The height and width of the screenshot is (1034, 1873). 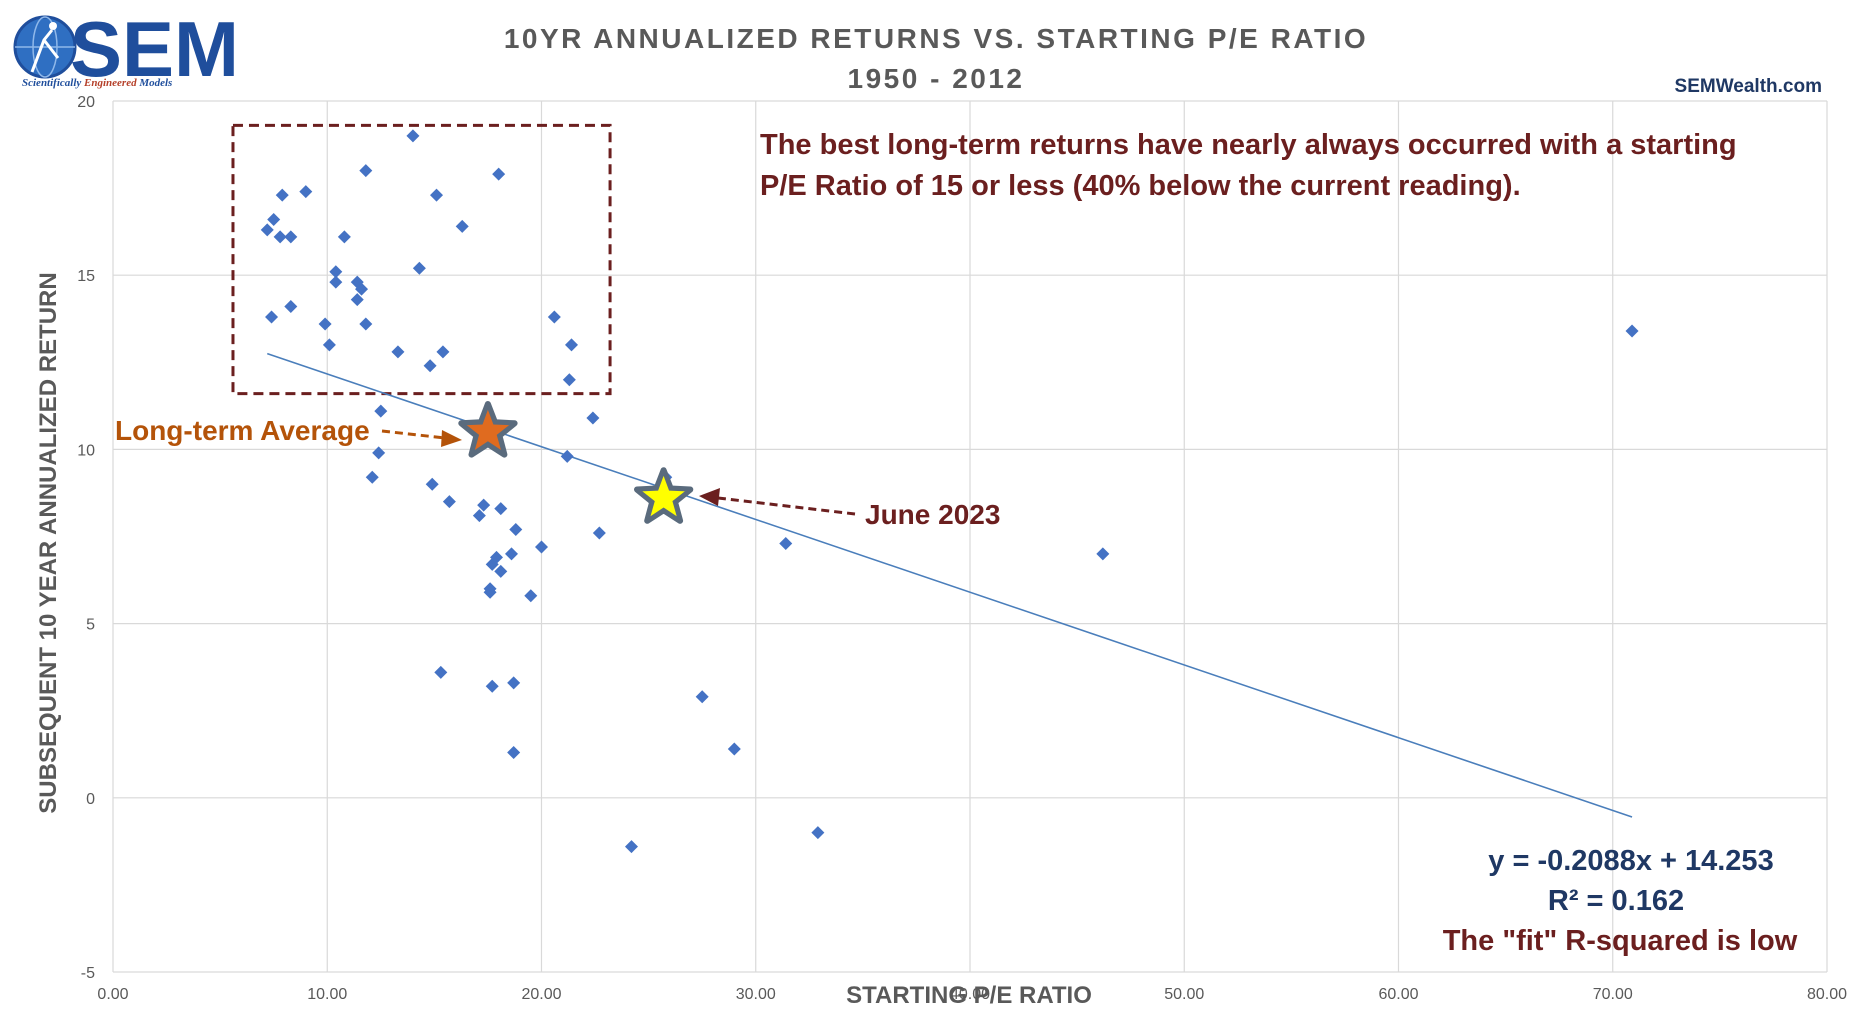 I want to click on trend-equation: y = -0.2088x + 14.253, so click(x=1630, y=861).